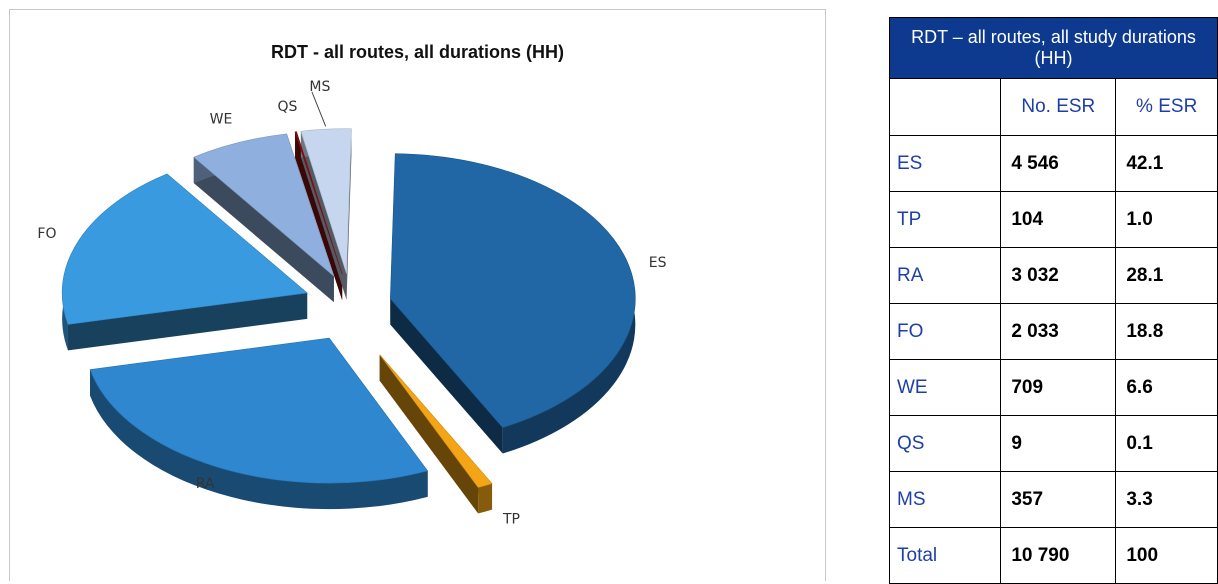 This screenshot has width=1218, height=584. Describe the element at coordinates (436, 421) in the screenshot. I see `pie-slice-tp` at that location.